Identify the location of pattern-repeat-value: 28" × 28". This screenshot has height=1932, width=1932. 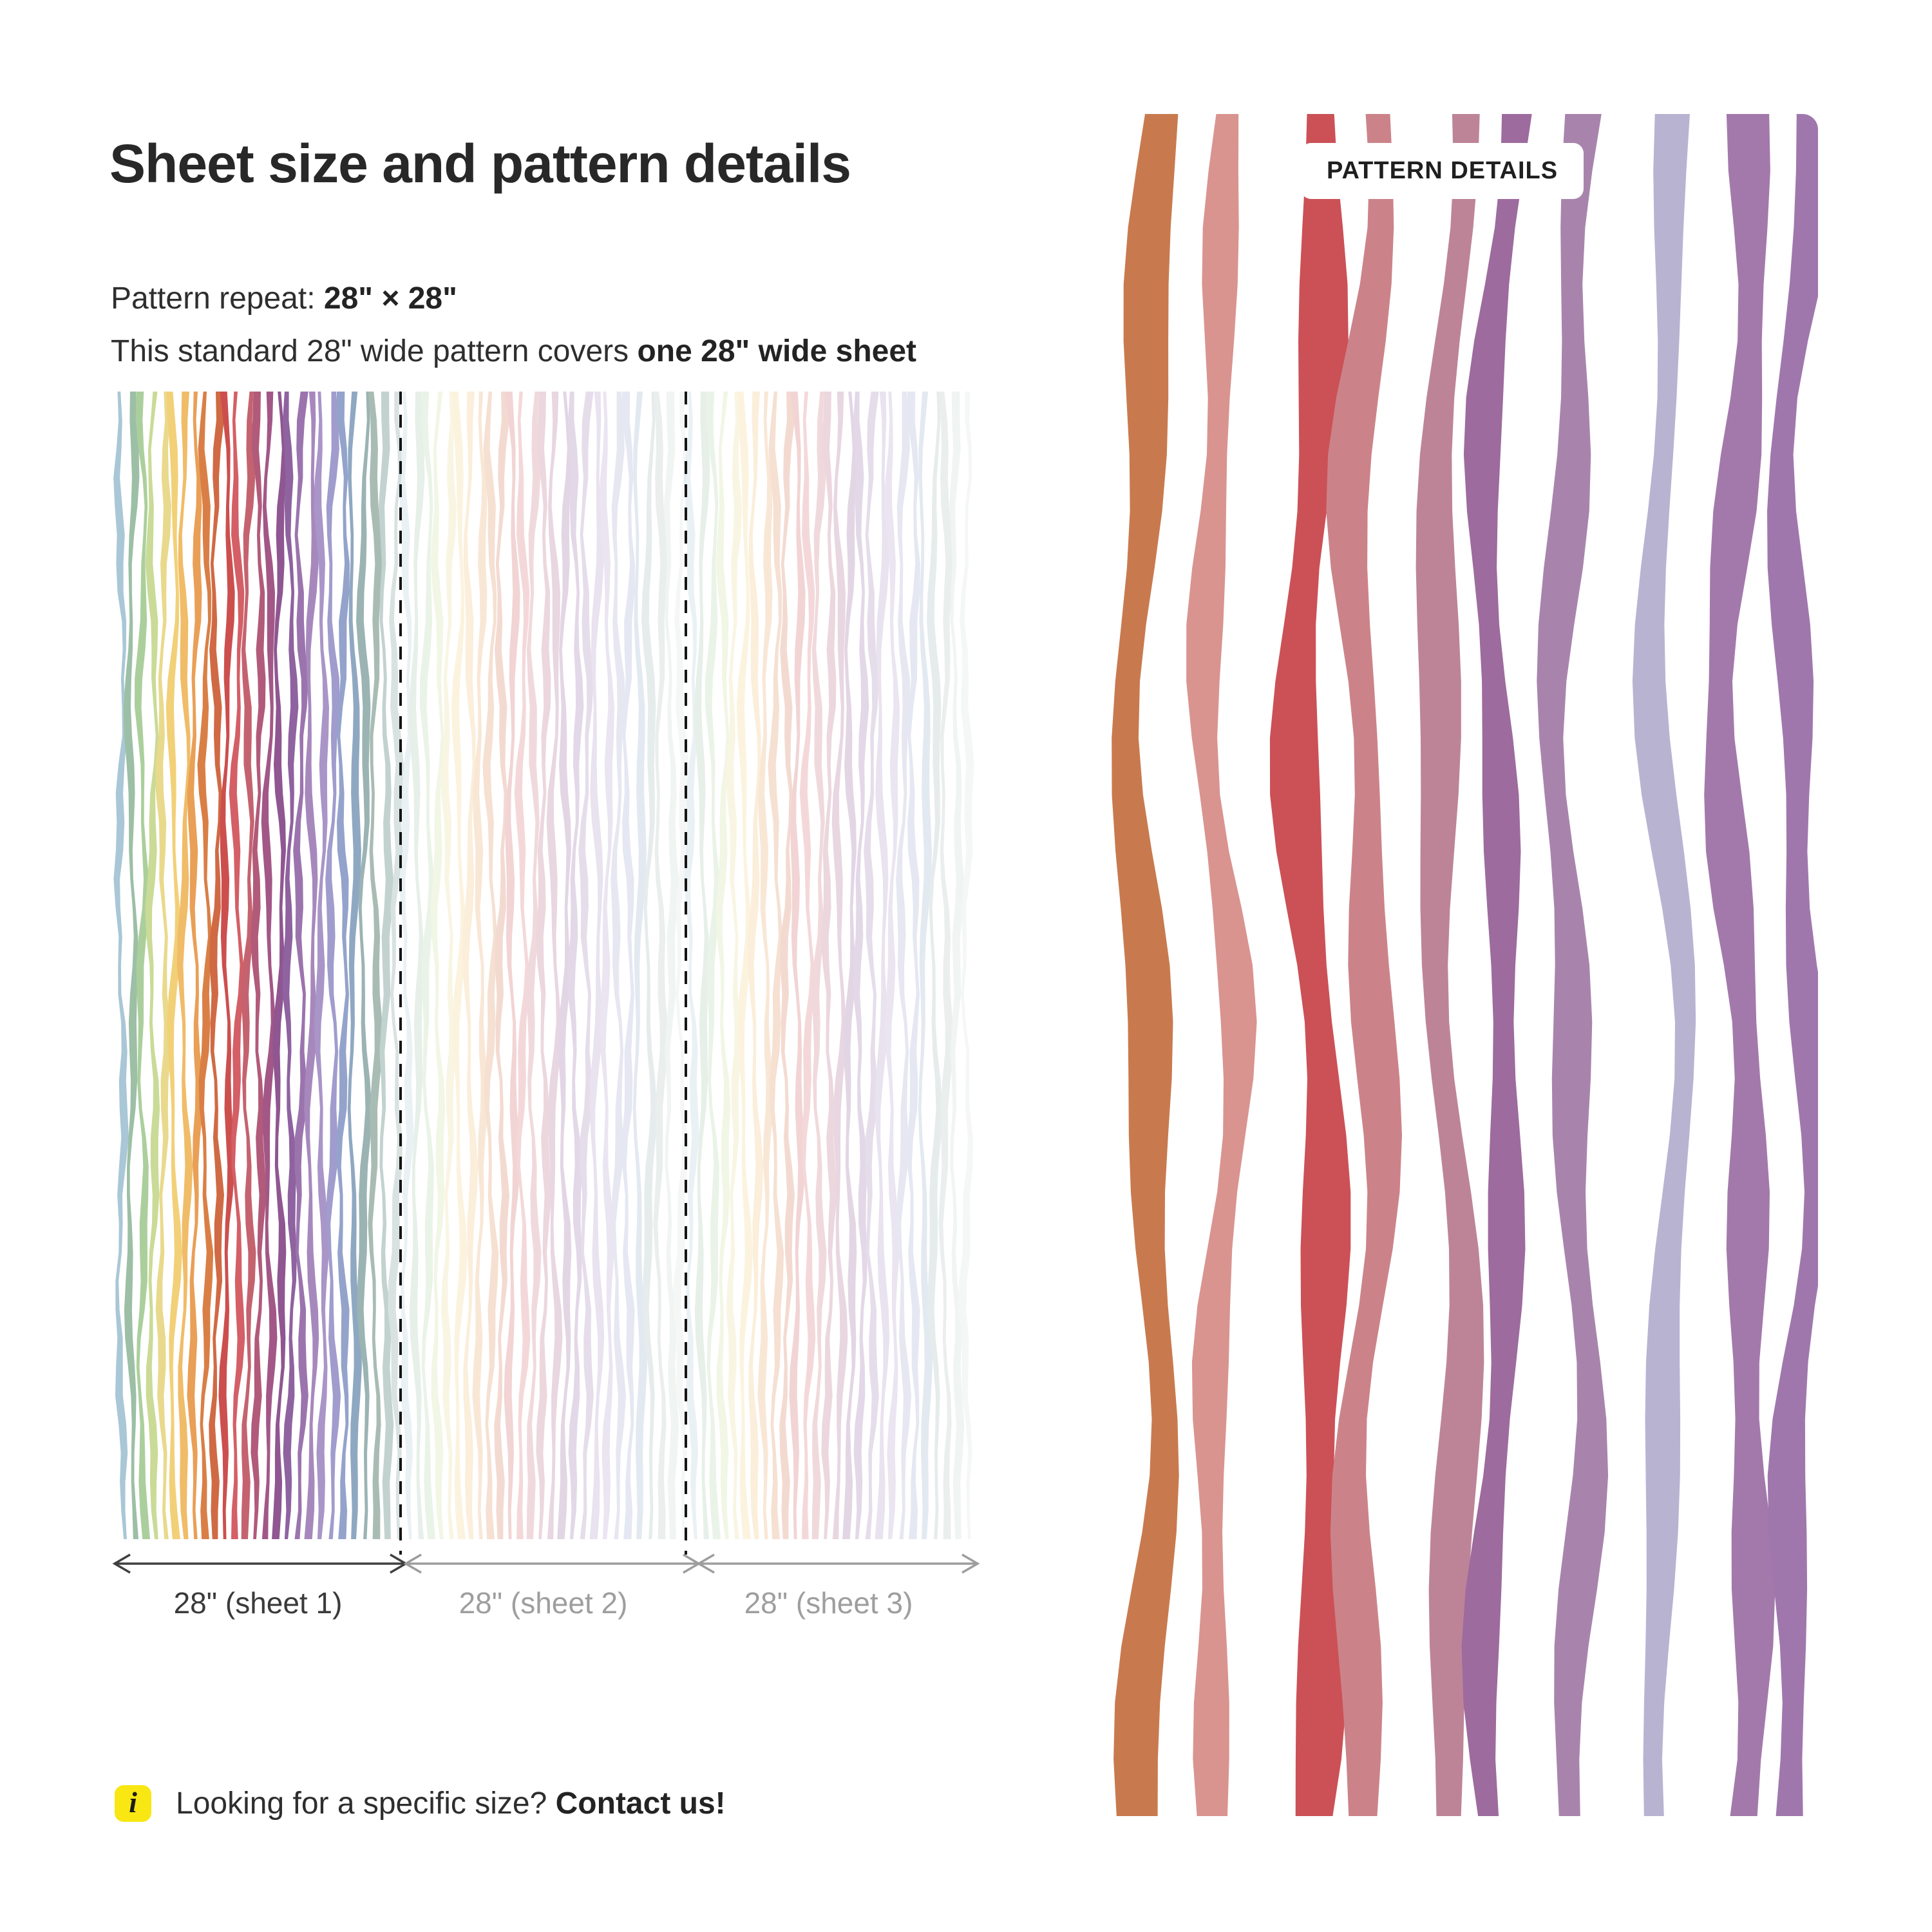
(390, 298).